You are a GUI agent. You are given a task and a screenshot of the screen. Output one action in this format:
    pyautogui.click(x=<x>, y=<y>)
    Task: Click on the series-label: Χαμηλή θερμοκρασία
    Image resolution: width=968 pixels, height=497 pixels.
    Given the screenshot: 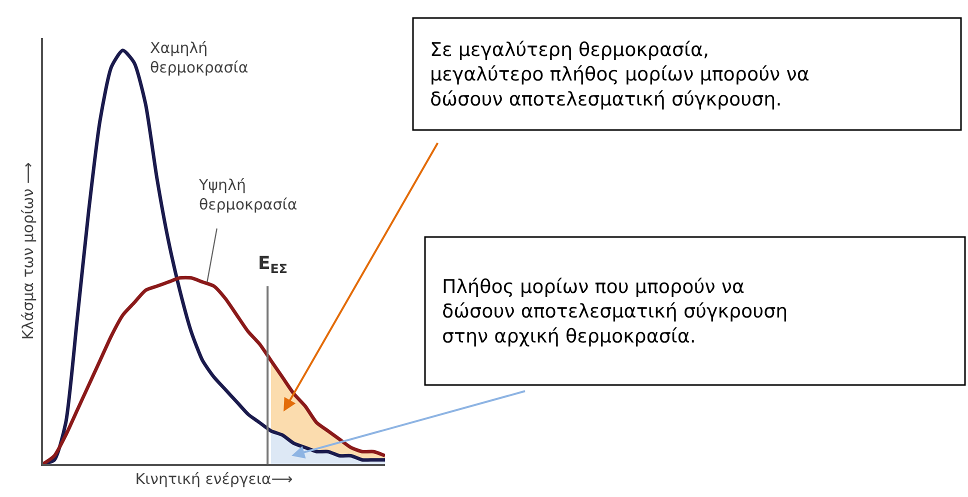 What is the action you would take?
    pyautogui.click(x=199, y=57)
    